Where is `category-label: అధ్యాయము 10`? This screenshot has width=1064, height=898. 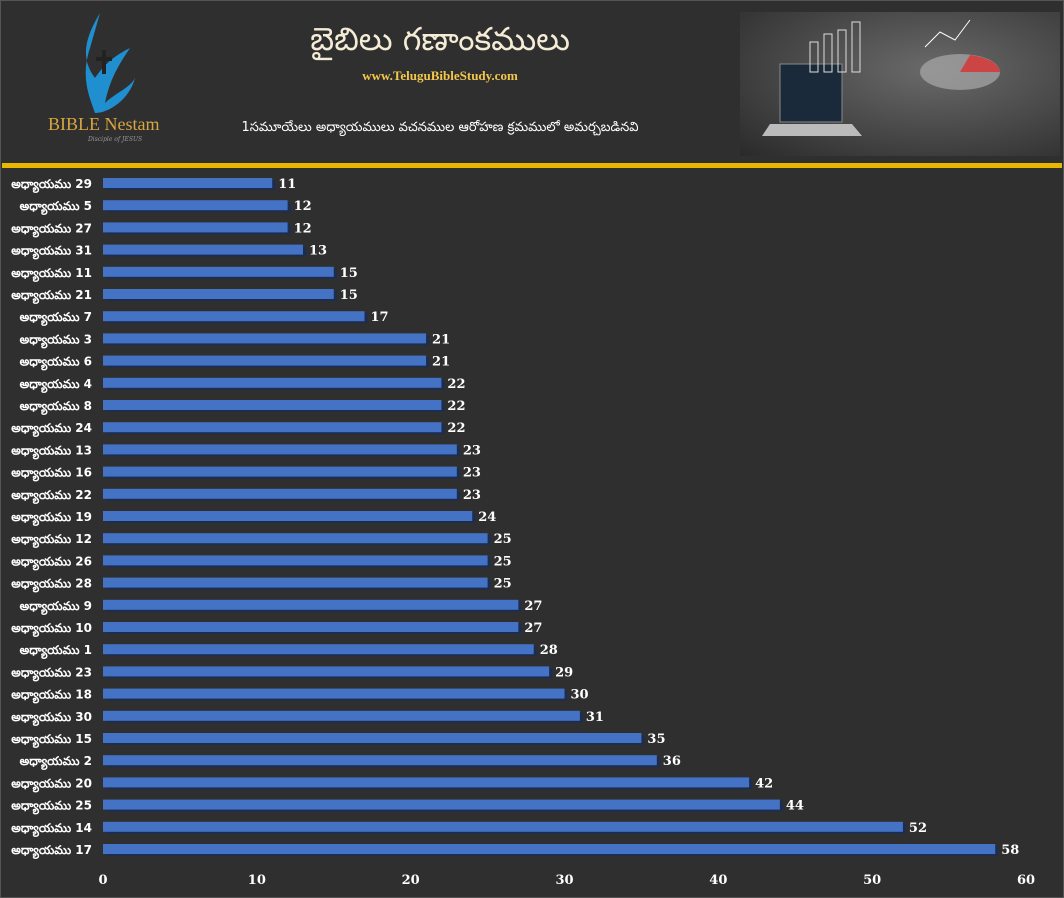 category-label: అధ్యాయము 10 is located at coordinates (51, 629).